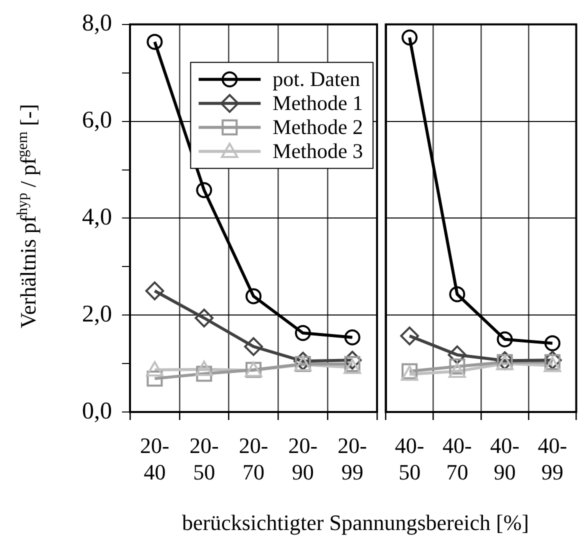  What do you see at coordinates (97, 411) in the screenshot?
I see `y-tick-label: 0,0` at bounding box center [97, 411].